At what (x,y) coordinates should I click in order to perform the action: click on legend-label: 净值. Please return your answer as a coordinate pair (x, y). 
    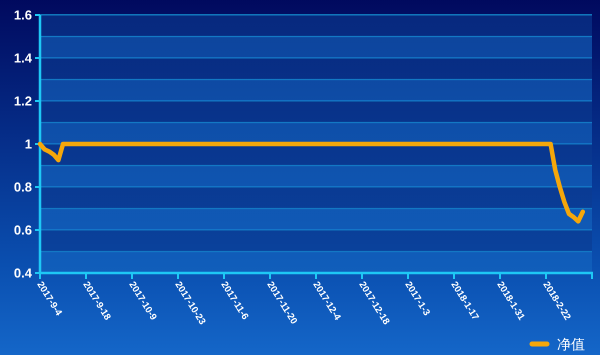
    Looking at the image, I should click on (571, 344).